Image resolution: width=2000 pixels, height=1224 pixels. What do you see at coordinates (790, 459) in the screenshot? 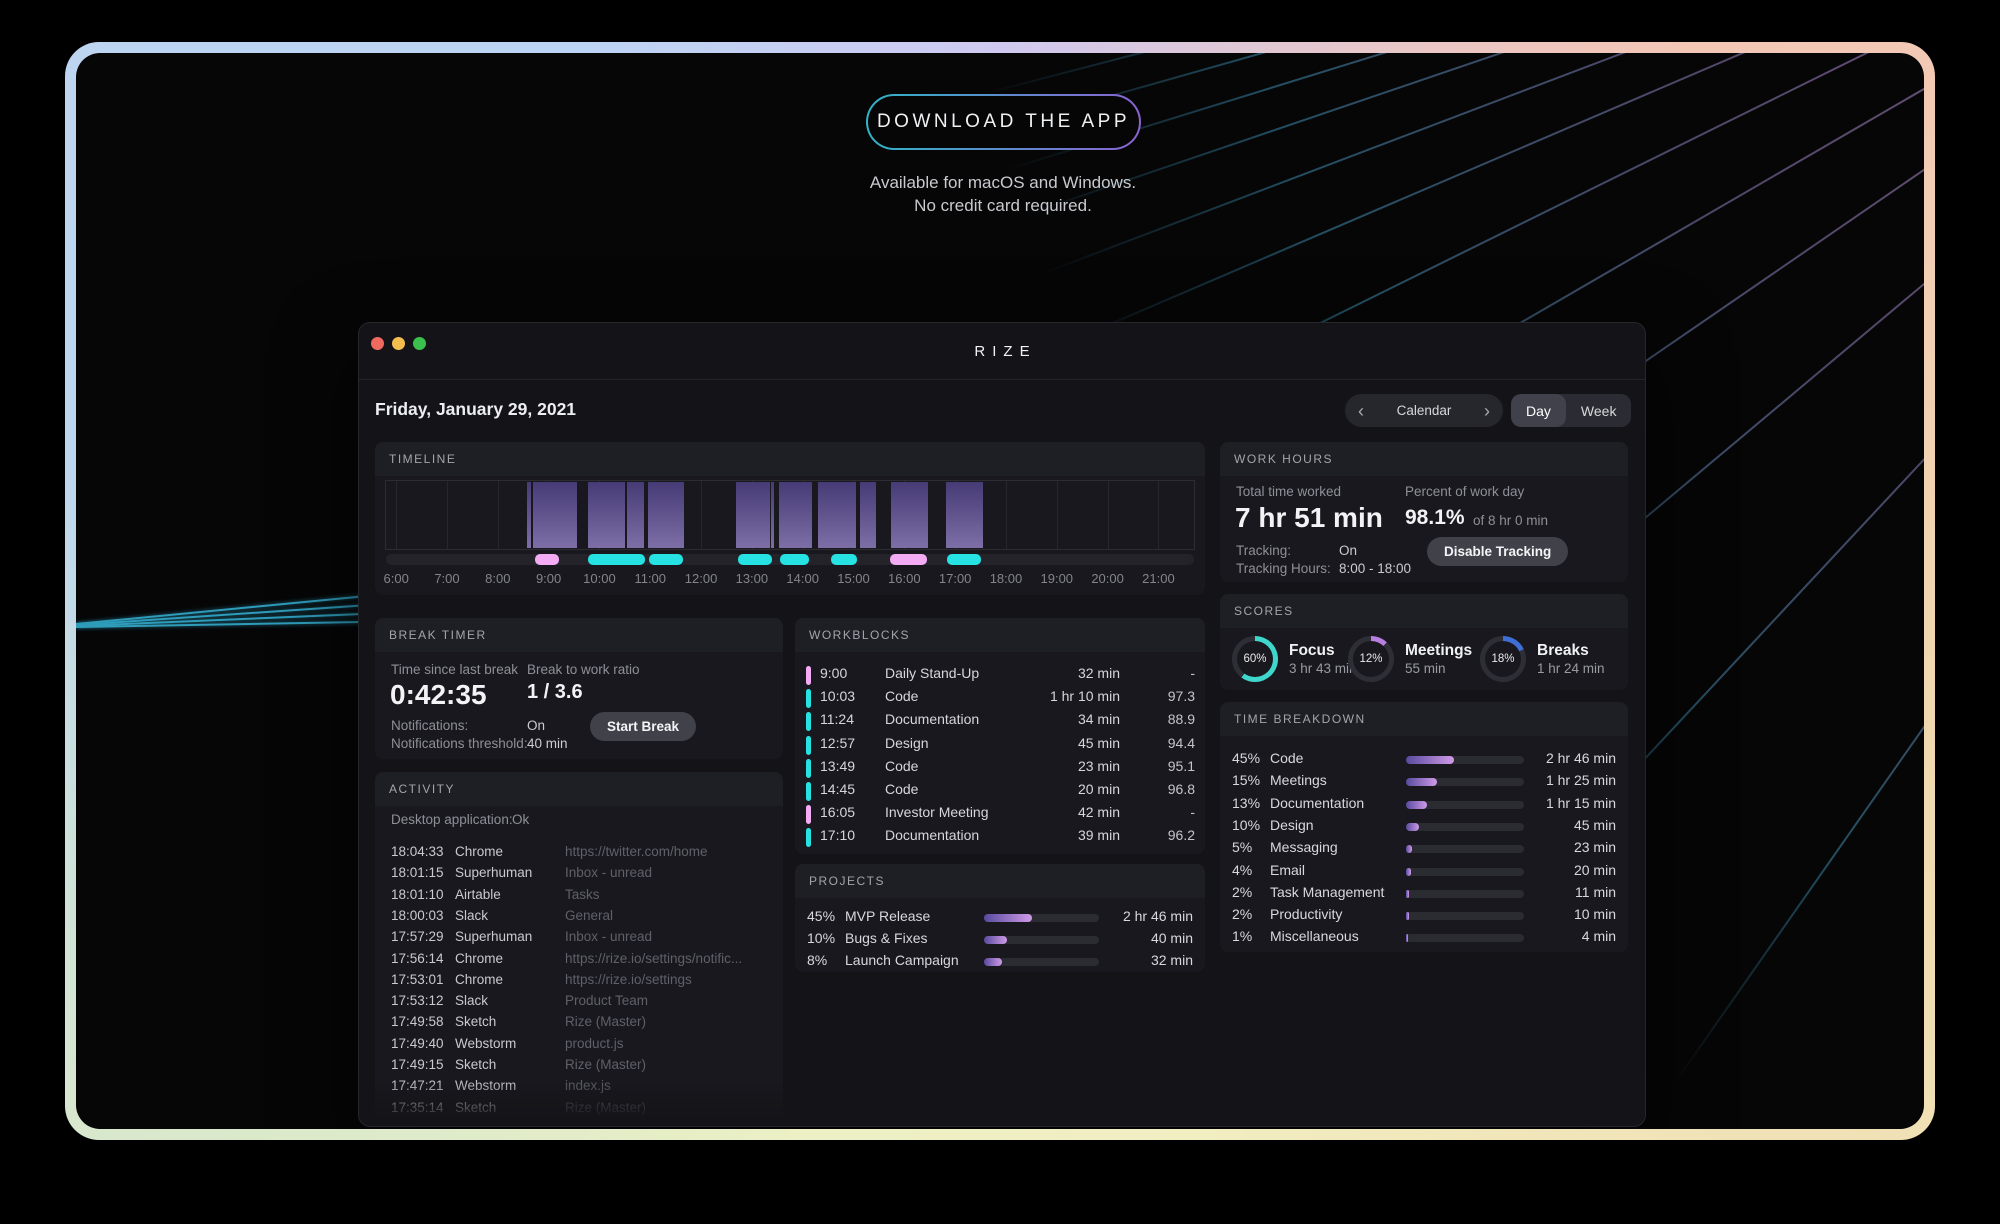
I see `timeline-panel-title: TIMELINE` at bounding box center [790, 459].